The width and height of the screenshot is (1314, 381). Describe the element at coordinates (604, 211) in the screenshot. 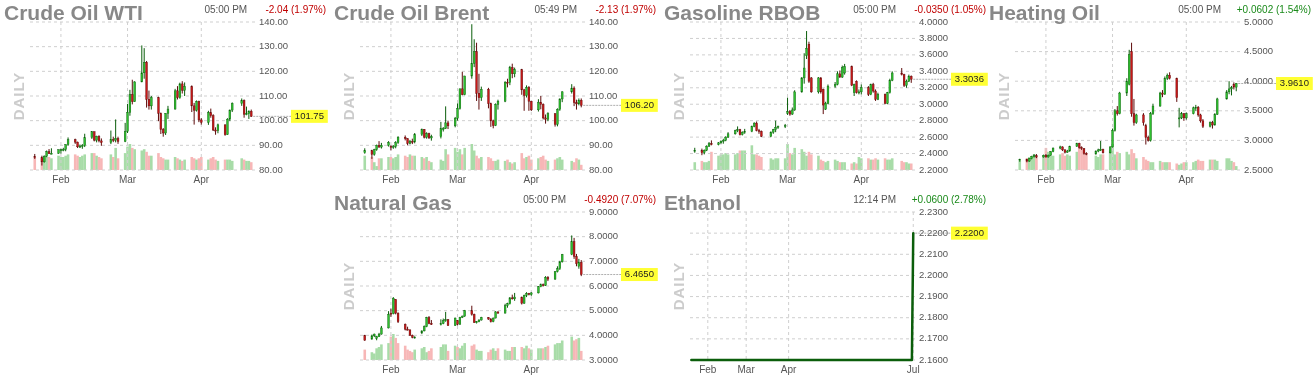

I see `y-tick-label: 9.0000` at that location.